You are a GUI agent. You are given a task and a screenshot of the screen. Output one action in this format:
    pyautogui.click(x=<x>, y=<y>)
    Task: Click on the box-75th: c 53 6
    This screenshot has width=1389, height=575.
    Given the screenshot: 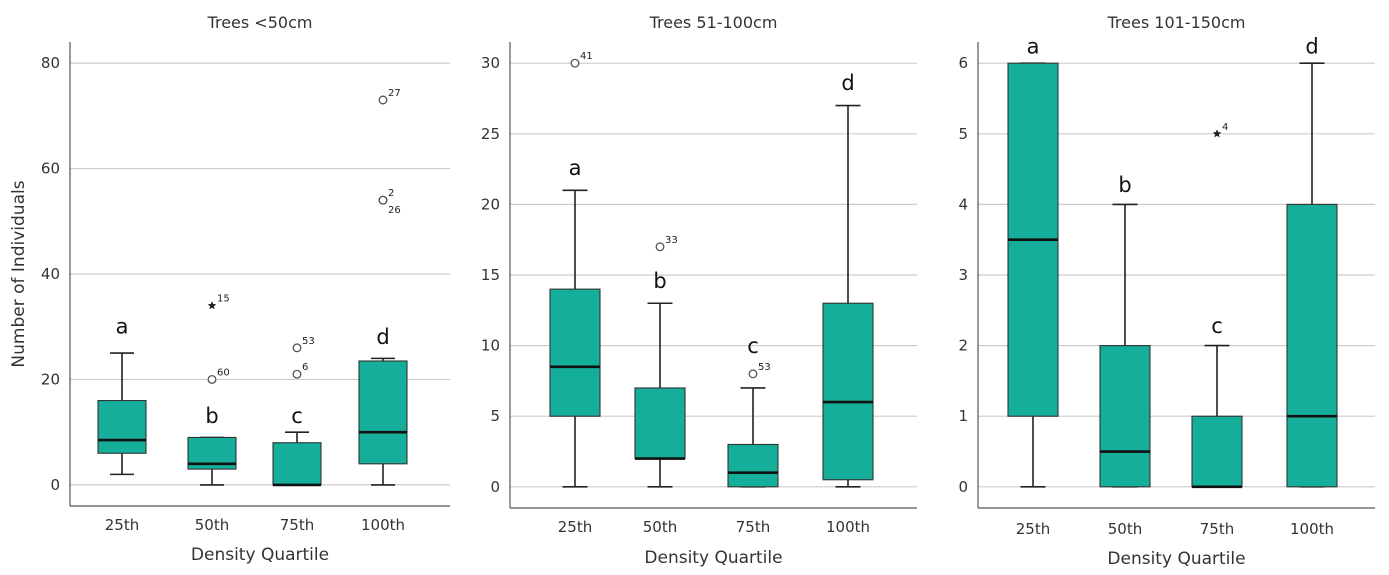 What is the action you would take?
    pyautogui.click(x=297, y=411)
    